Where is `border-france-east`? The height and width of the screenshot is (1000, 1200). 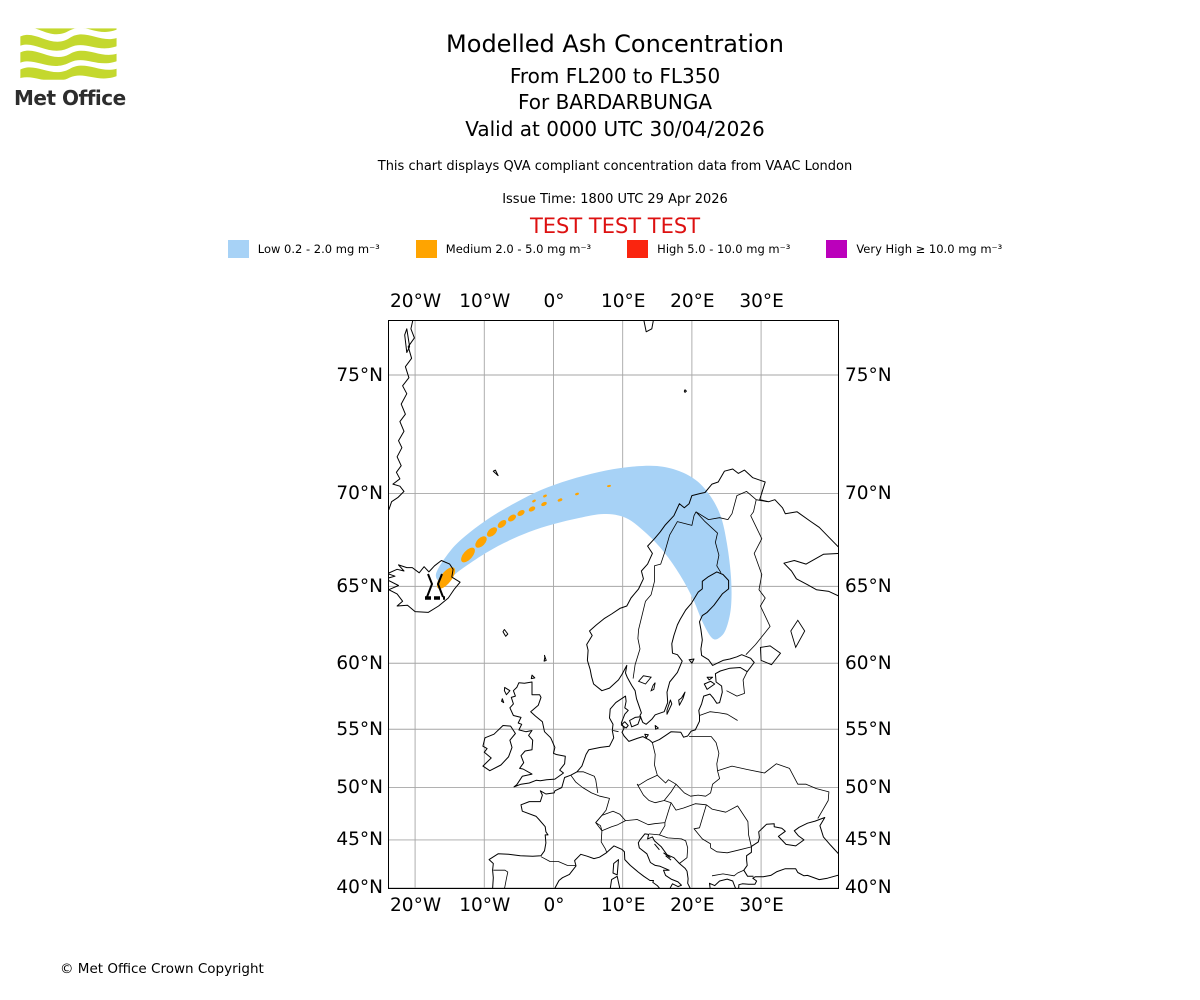
border-france-east is located at coordinates (590, 813).